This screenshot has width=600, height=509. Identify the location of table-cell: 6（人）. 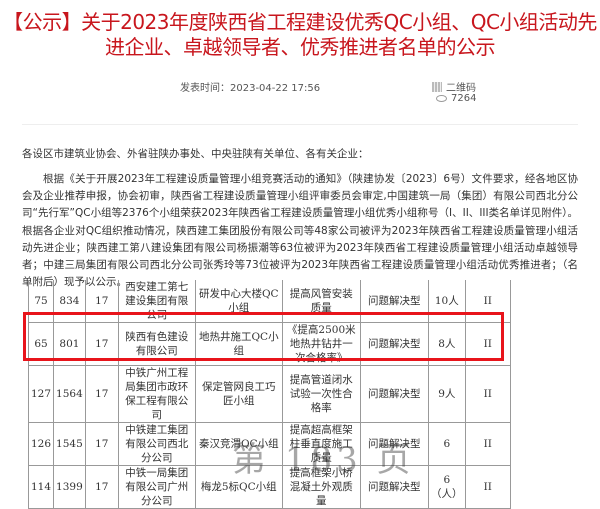
(446, 487).